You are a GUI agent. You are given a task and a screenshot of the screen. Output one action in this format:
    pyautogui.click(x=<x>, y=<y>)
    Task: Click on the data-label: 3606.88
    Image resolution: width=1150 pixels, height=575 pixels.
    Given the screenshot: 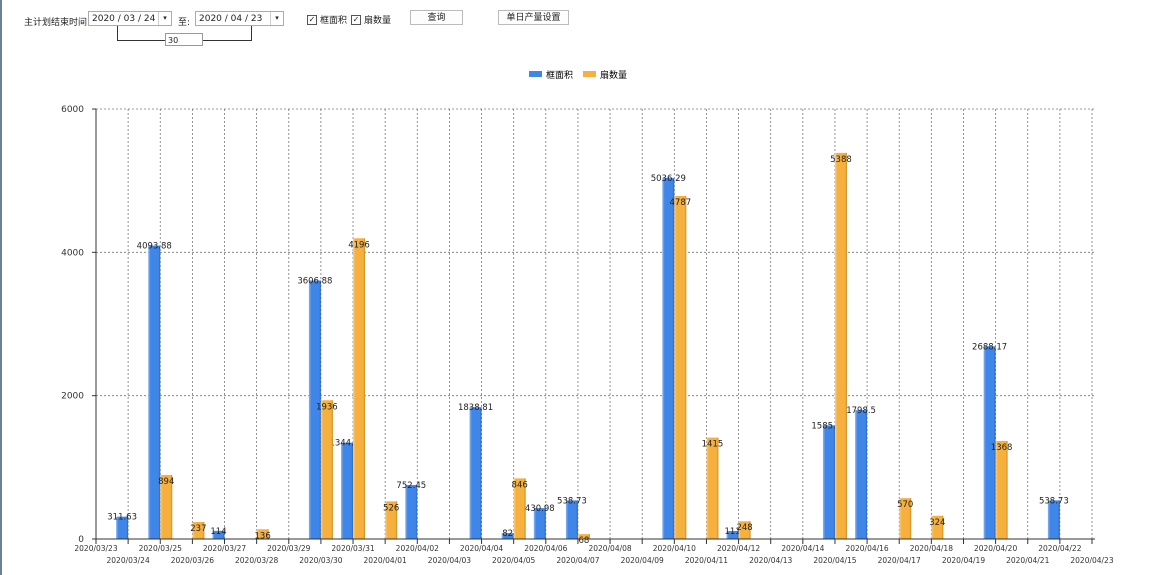 What is the action you would take?
    pyautogui.click(x=314, y=282)
    